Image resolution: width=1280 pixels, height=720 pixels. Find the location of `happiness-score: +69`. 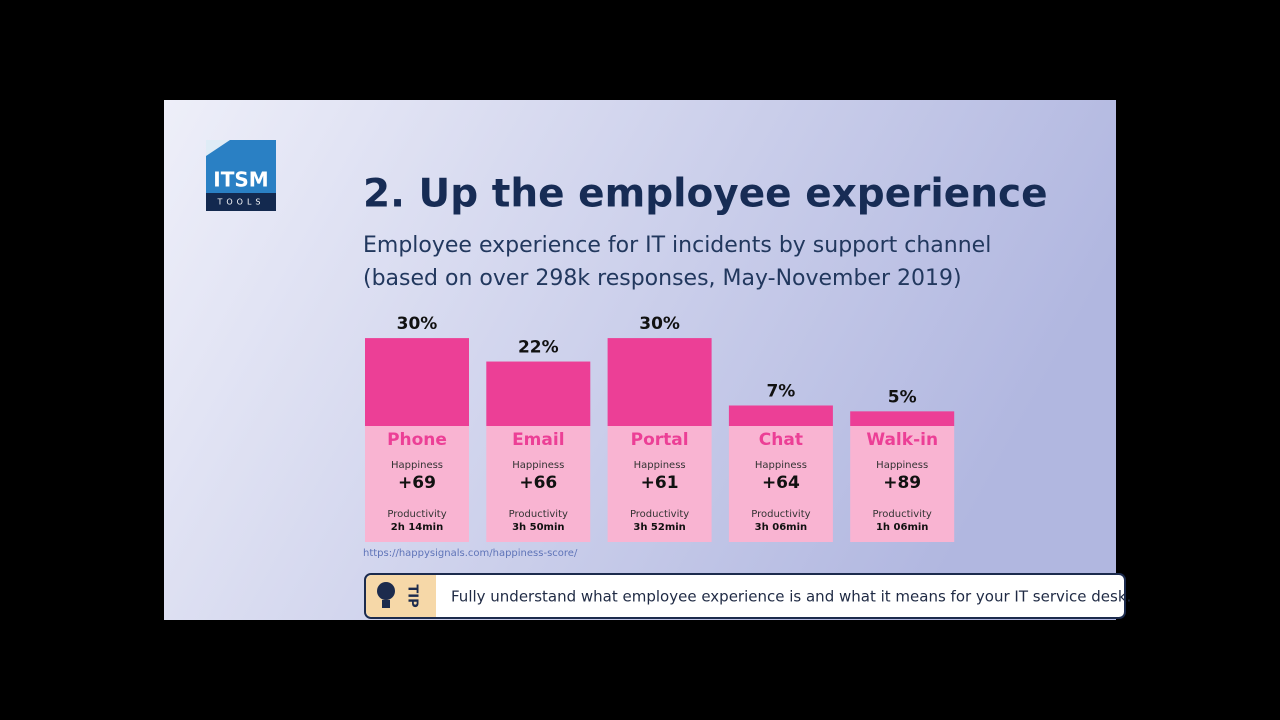

happiness-score: +69 is located at coordinates (417, 483).